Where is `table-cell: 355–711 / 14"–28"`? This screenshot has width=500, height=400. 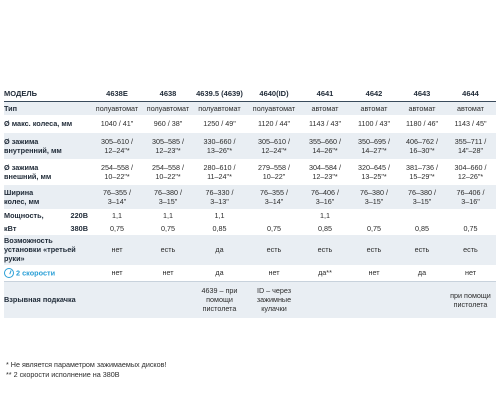 table-cell: 355–711 / 14"–28" is located at coordinates (470, 145).